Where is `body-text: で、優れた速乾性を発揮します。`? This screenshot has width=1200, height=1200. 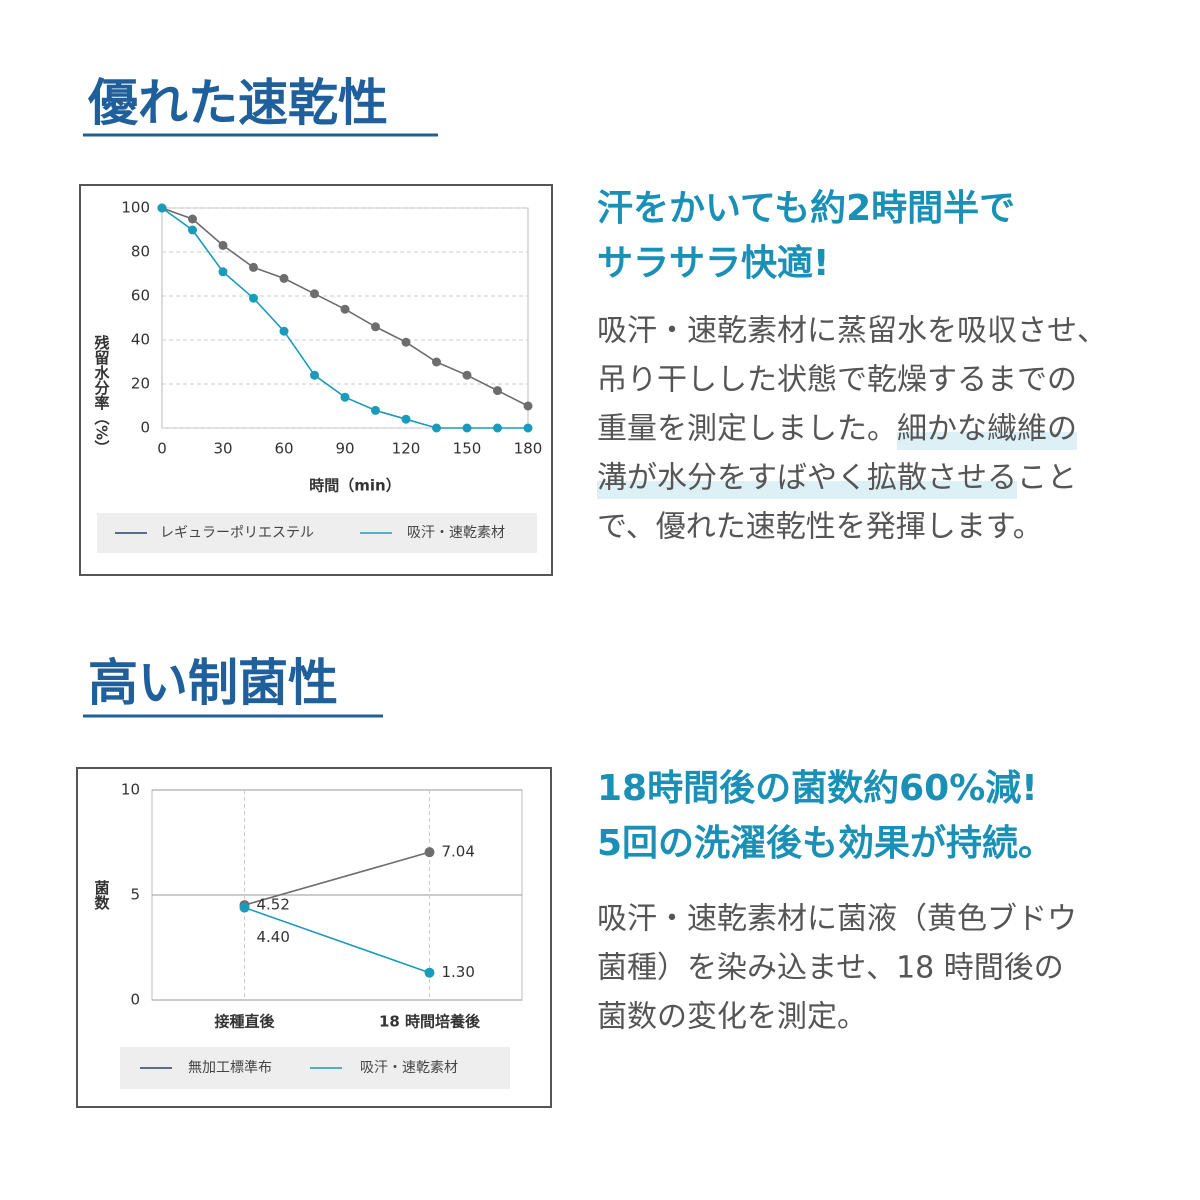 body-text: で、優れた速乾性を発揮します。 is located at coordinates (820, 527).